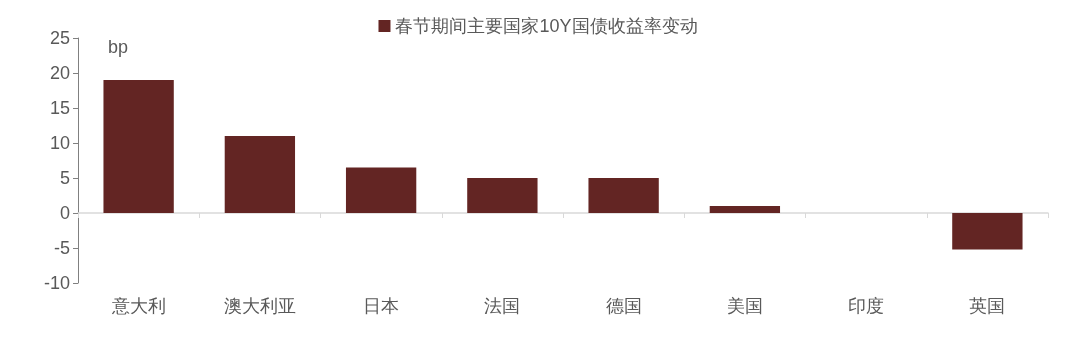  What do you see at coordinates (744, 306) in the screenshot?
I see `x-tick-label: 美国` at bounding box center [744, 306].